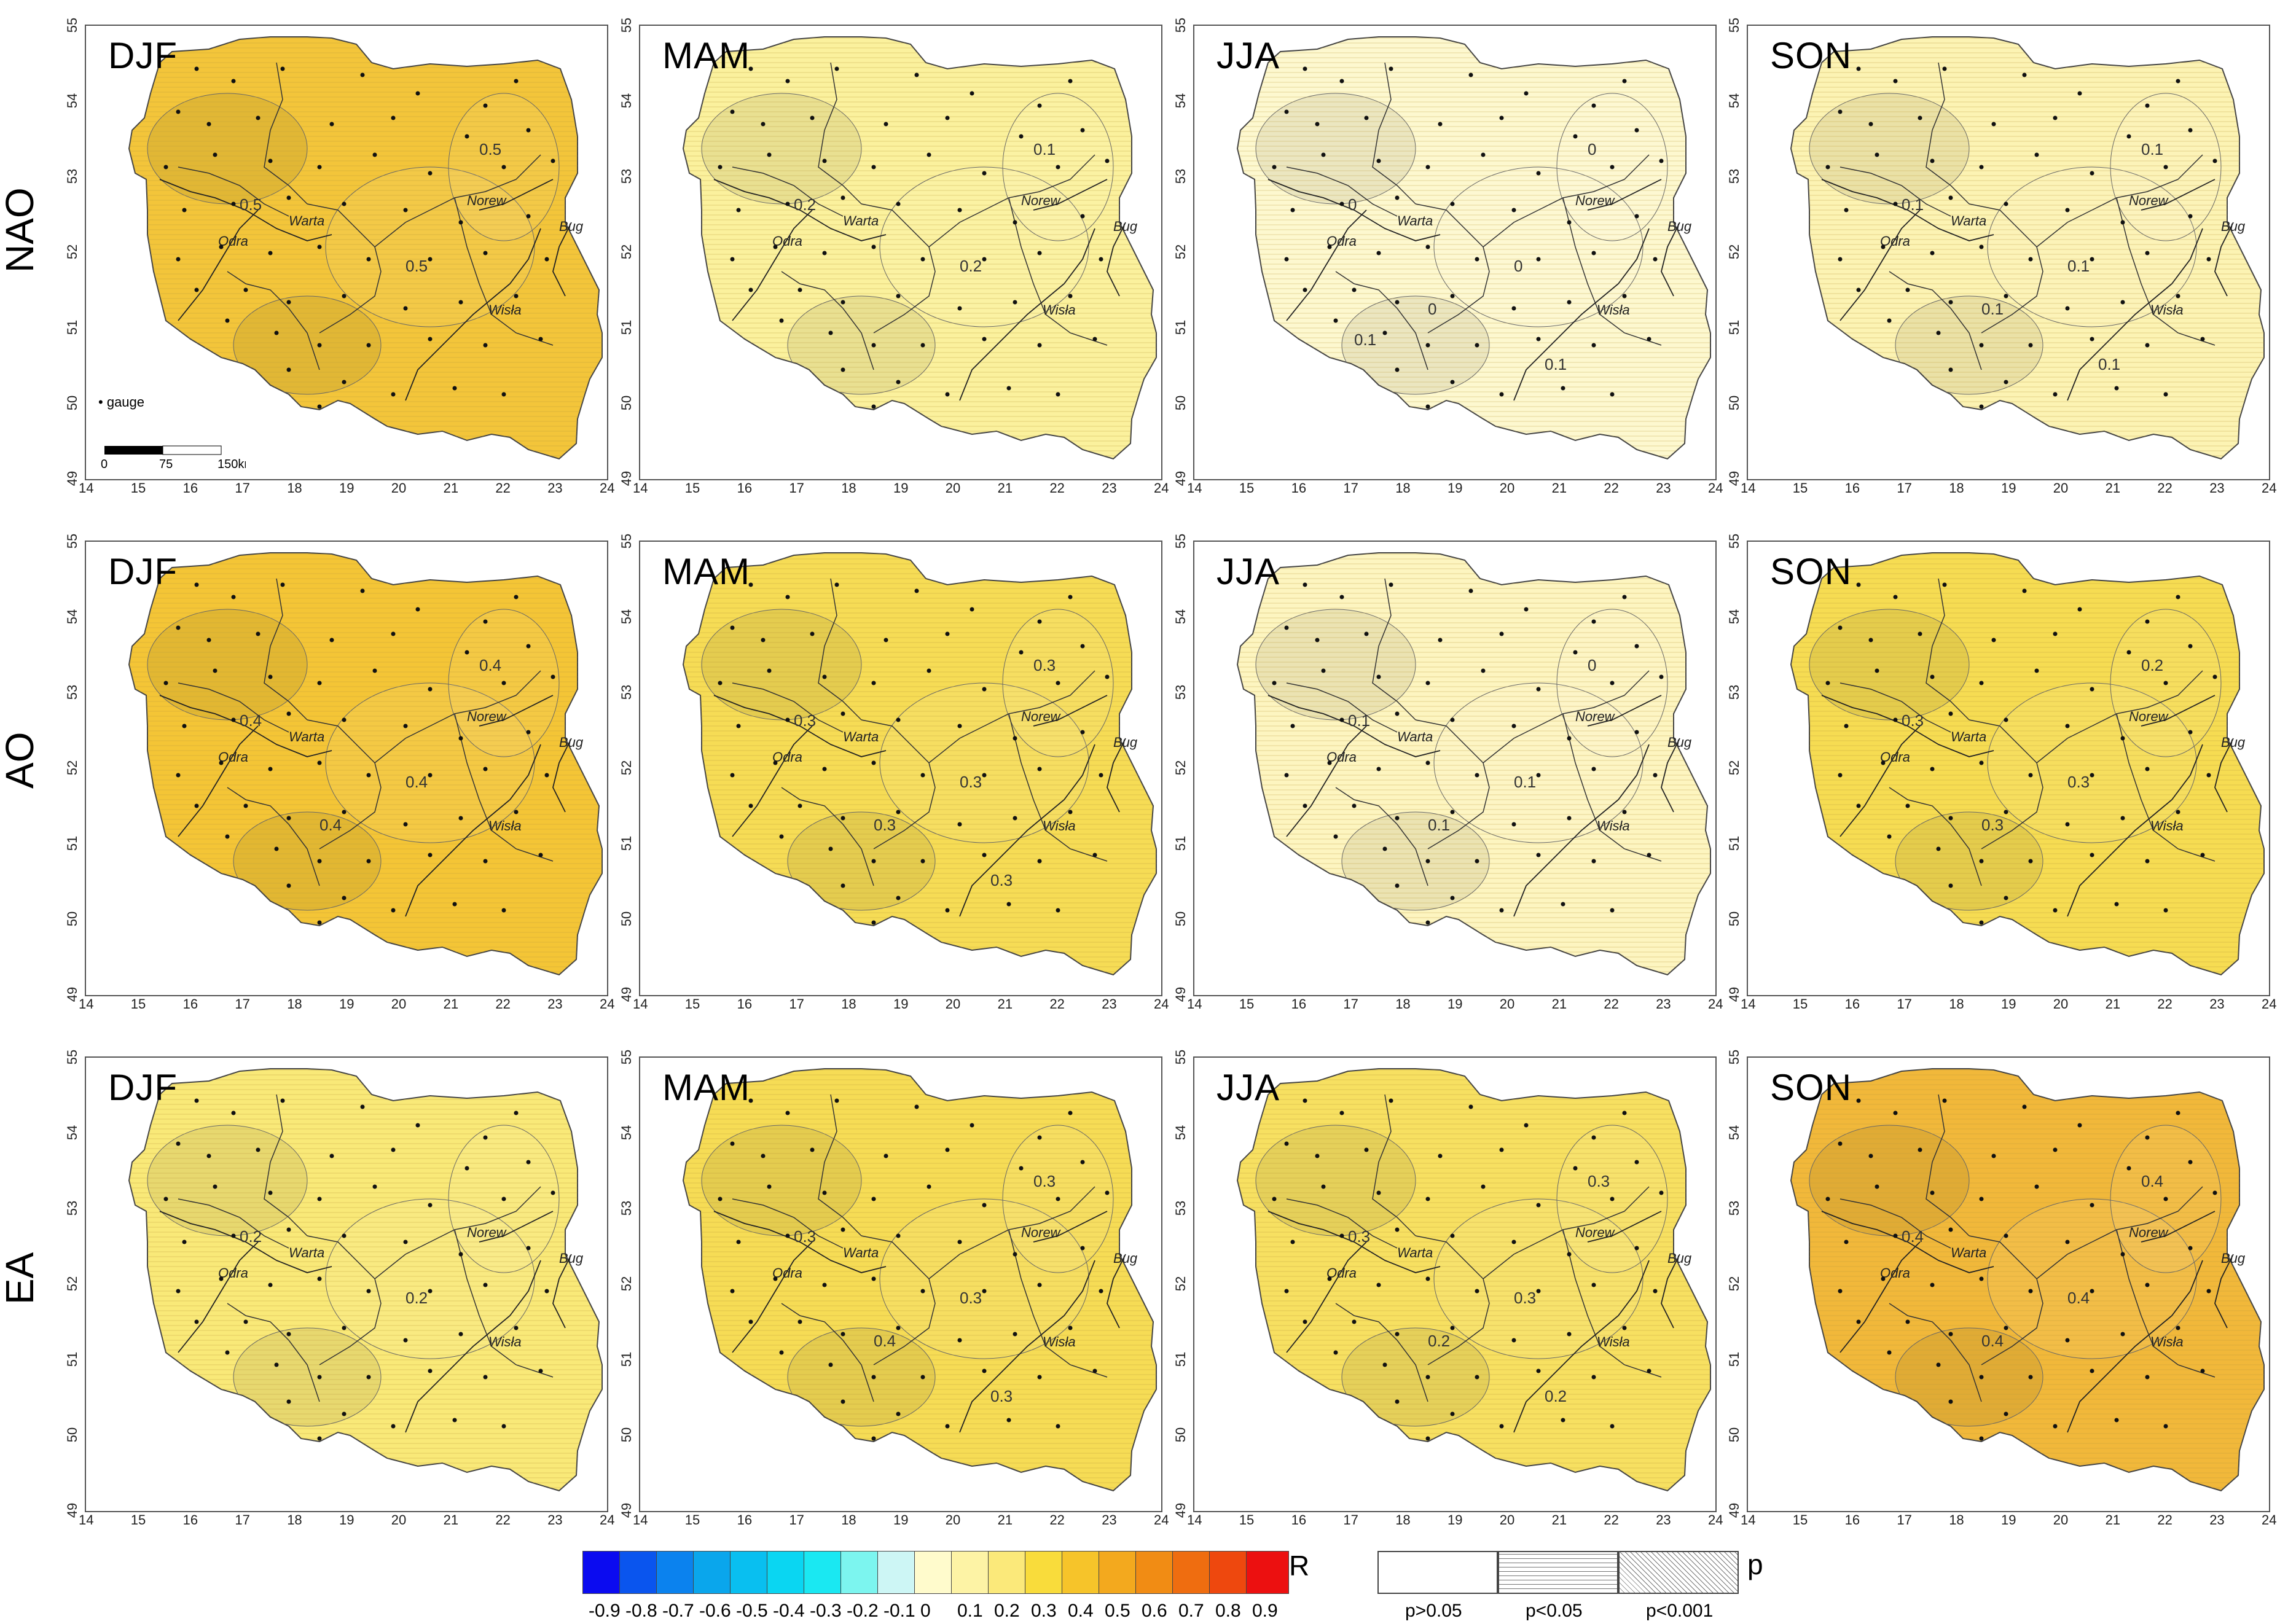 The width and height of the screenshot is (2288, 1624). Describe the element at coordinates (627, 617) in the screenshot. I see `y-tick-label: 54` at that location.